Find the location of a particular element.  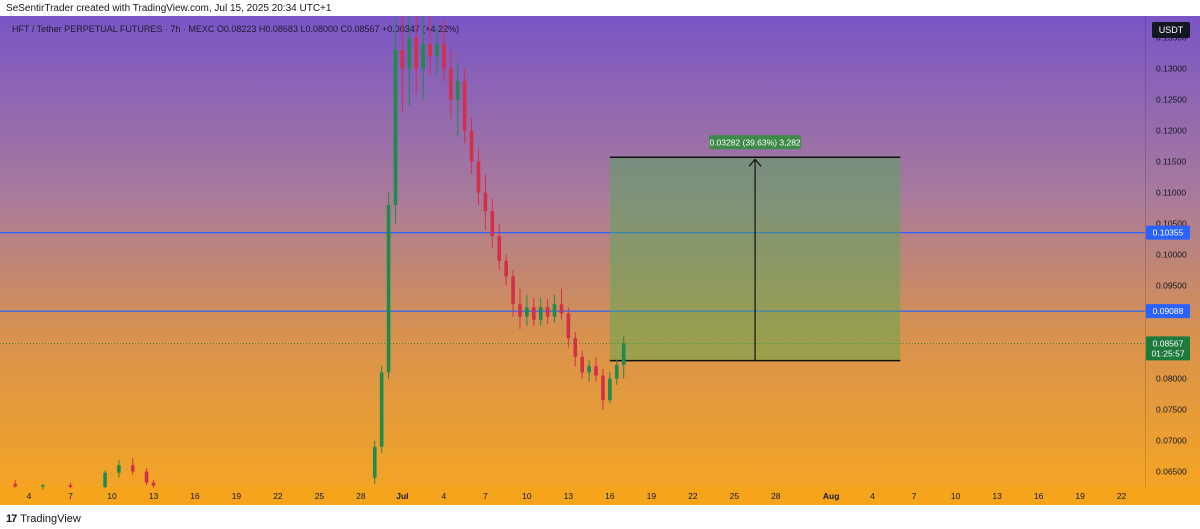

level-price-label: 0.09088 is located at coordinates (1168, 311).